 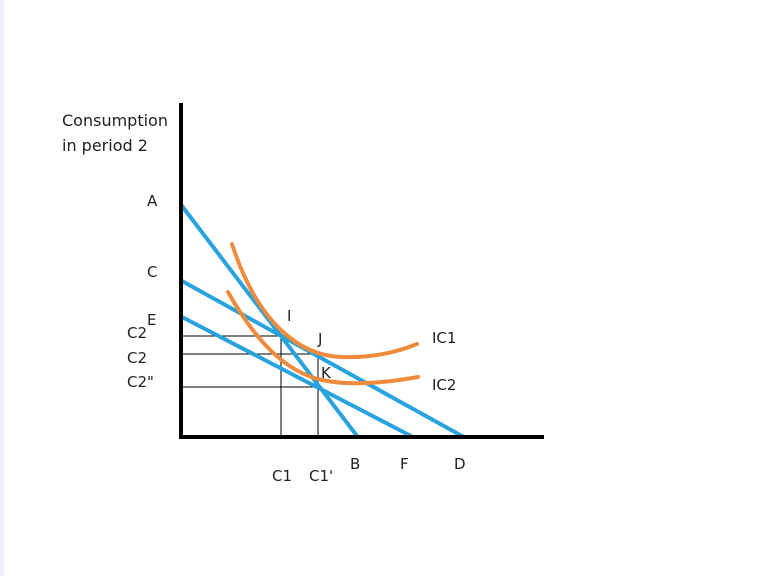 I want to click on indifference-curves, so click(x=323, y=314).